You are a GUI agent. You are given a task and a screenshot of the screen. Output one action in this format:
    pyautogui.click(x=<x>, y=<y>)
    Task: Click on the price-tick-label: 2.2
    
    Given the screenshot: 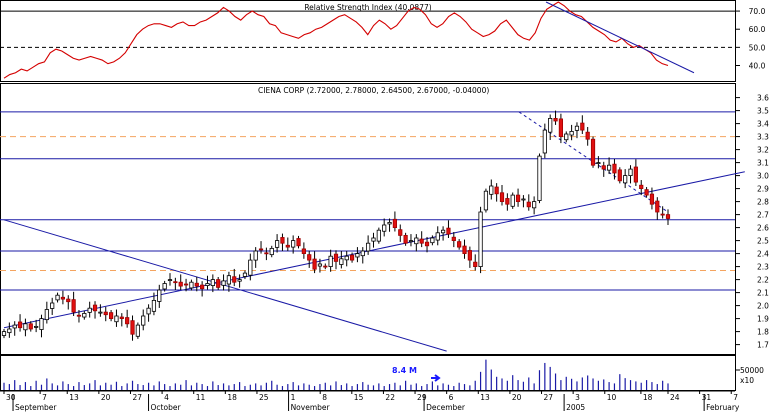 What is the action you would take?
    pyautogui.click(x=763, y=280)
    